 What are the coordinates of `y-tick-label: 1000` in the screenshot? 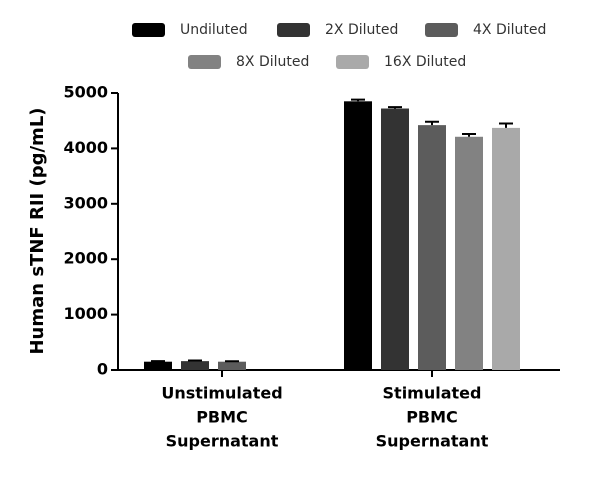 It's located at (85, 313).